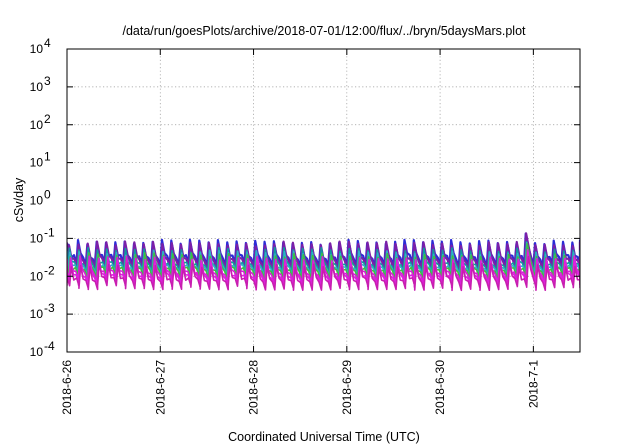  What do you see at coordinates (347, 387) in the screenshot?
I see `x-tick-label: 2018-6-29` at bounding box center [347, 387].